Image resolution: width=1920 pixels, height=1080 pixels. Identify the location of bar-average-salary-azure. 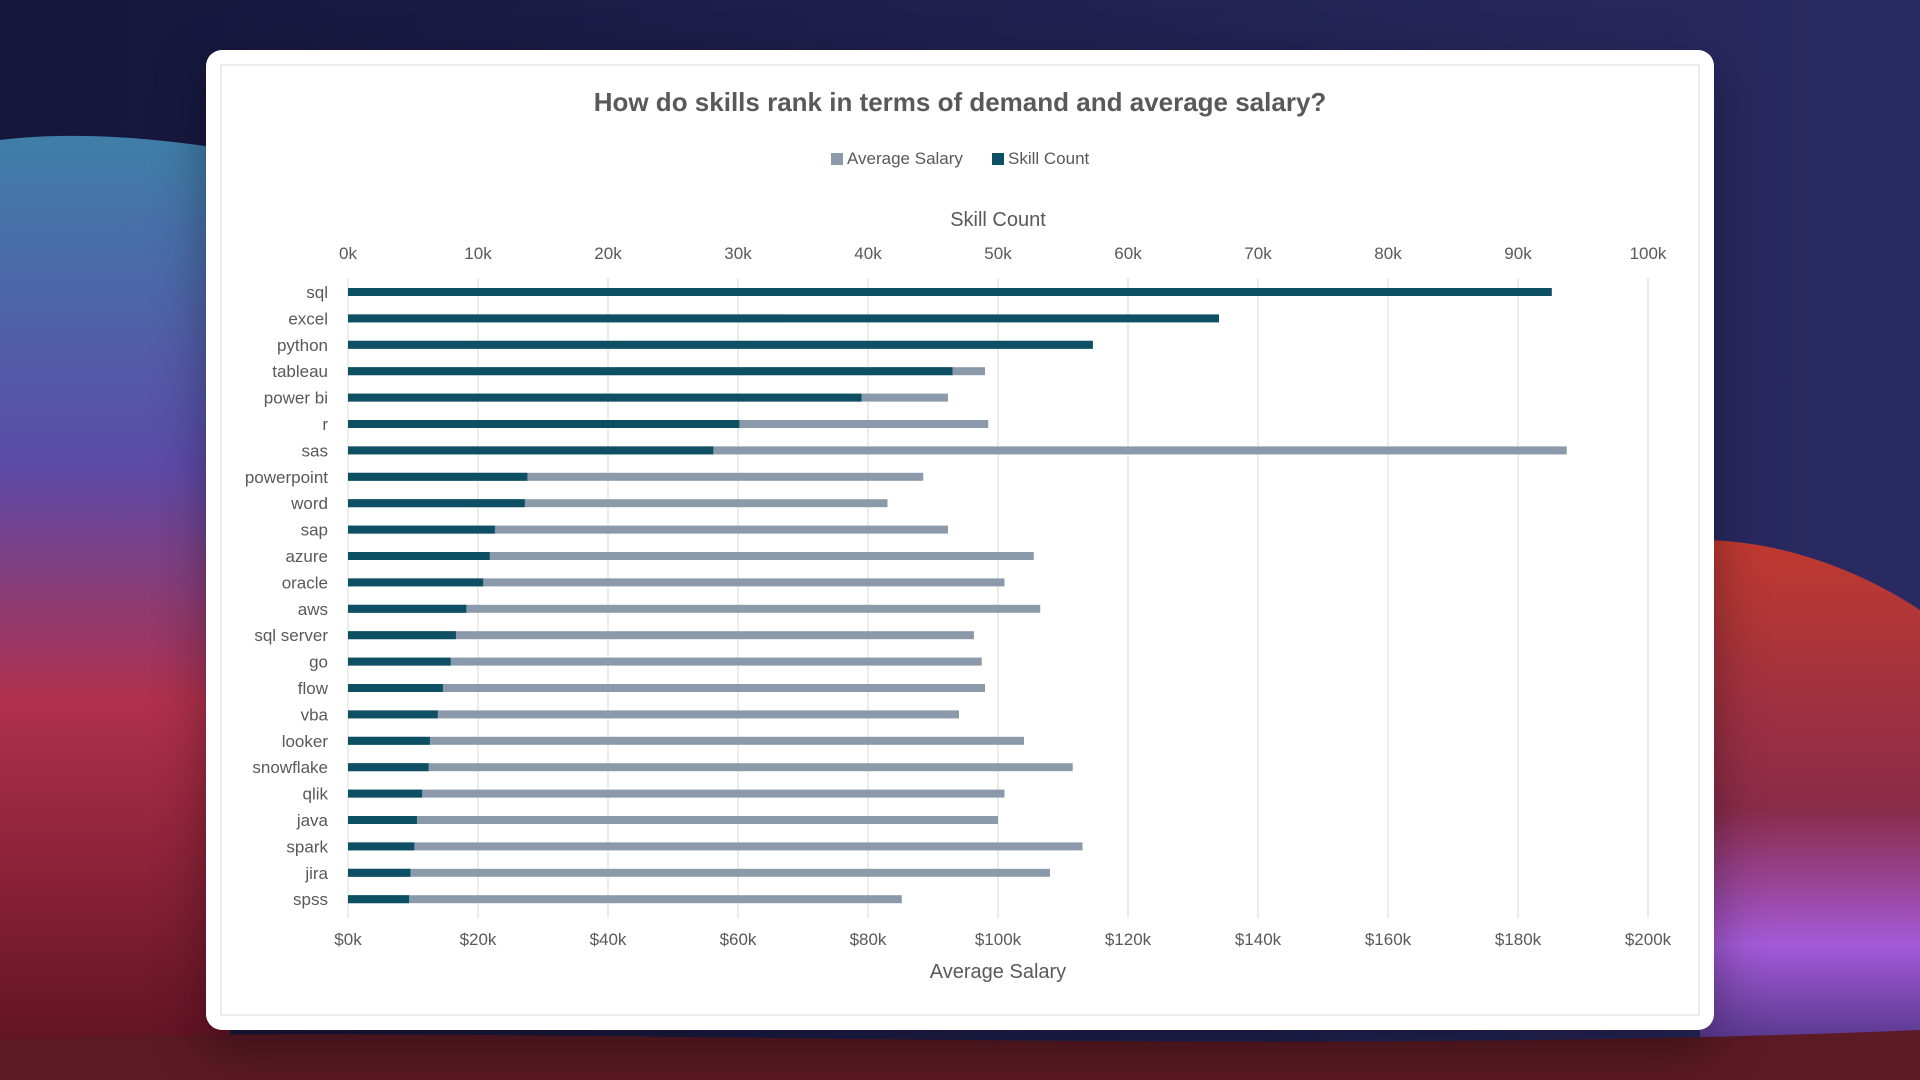
(691, 556).